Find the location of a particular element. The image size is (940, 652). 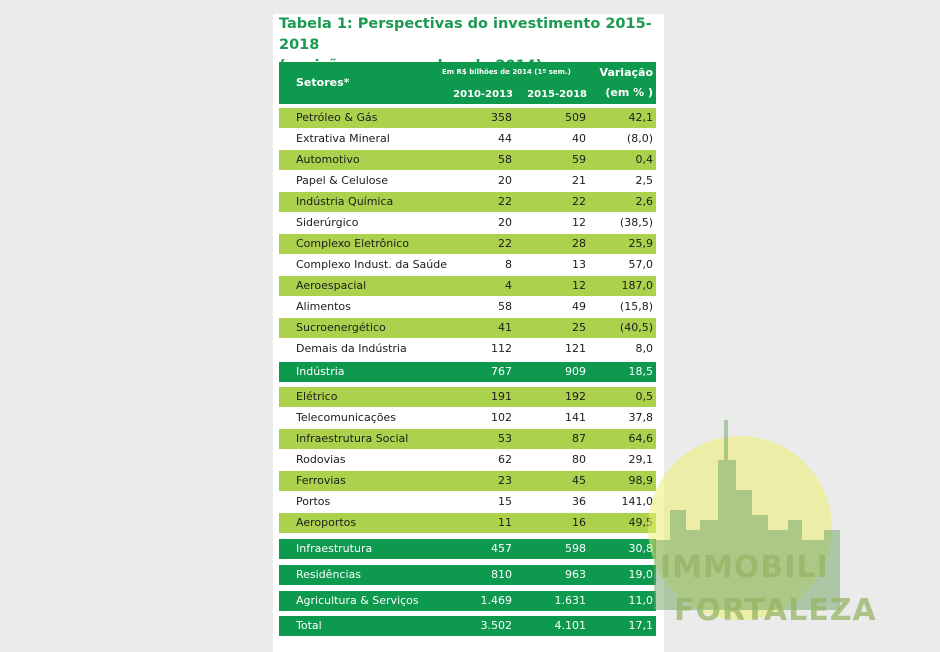

value-2015-2018-cell: 1.631 is located at coordinates (570, 600).